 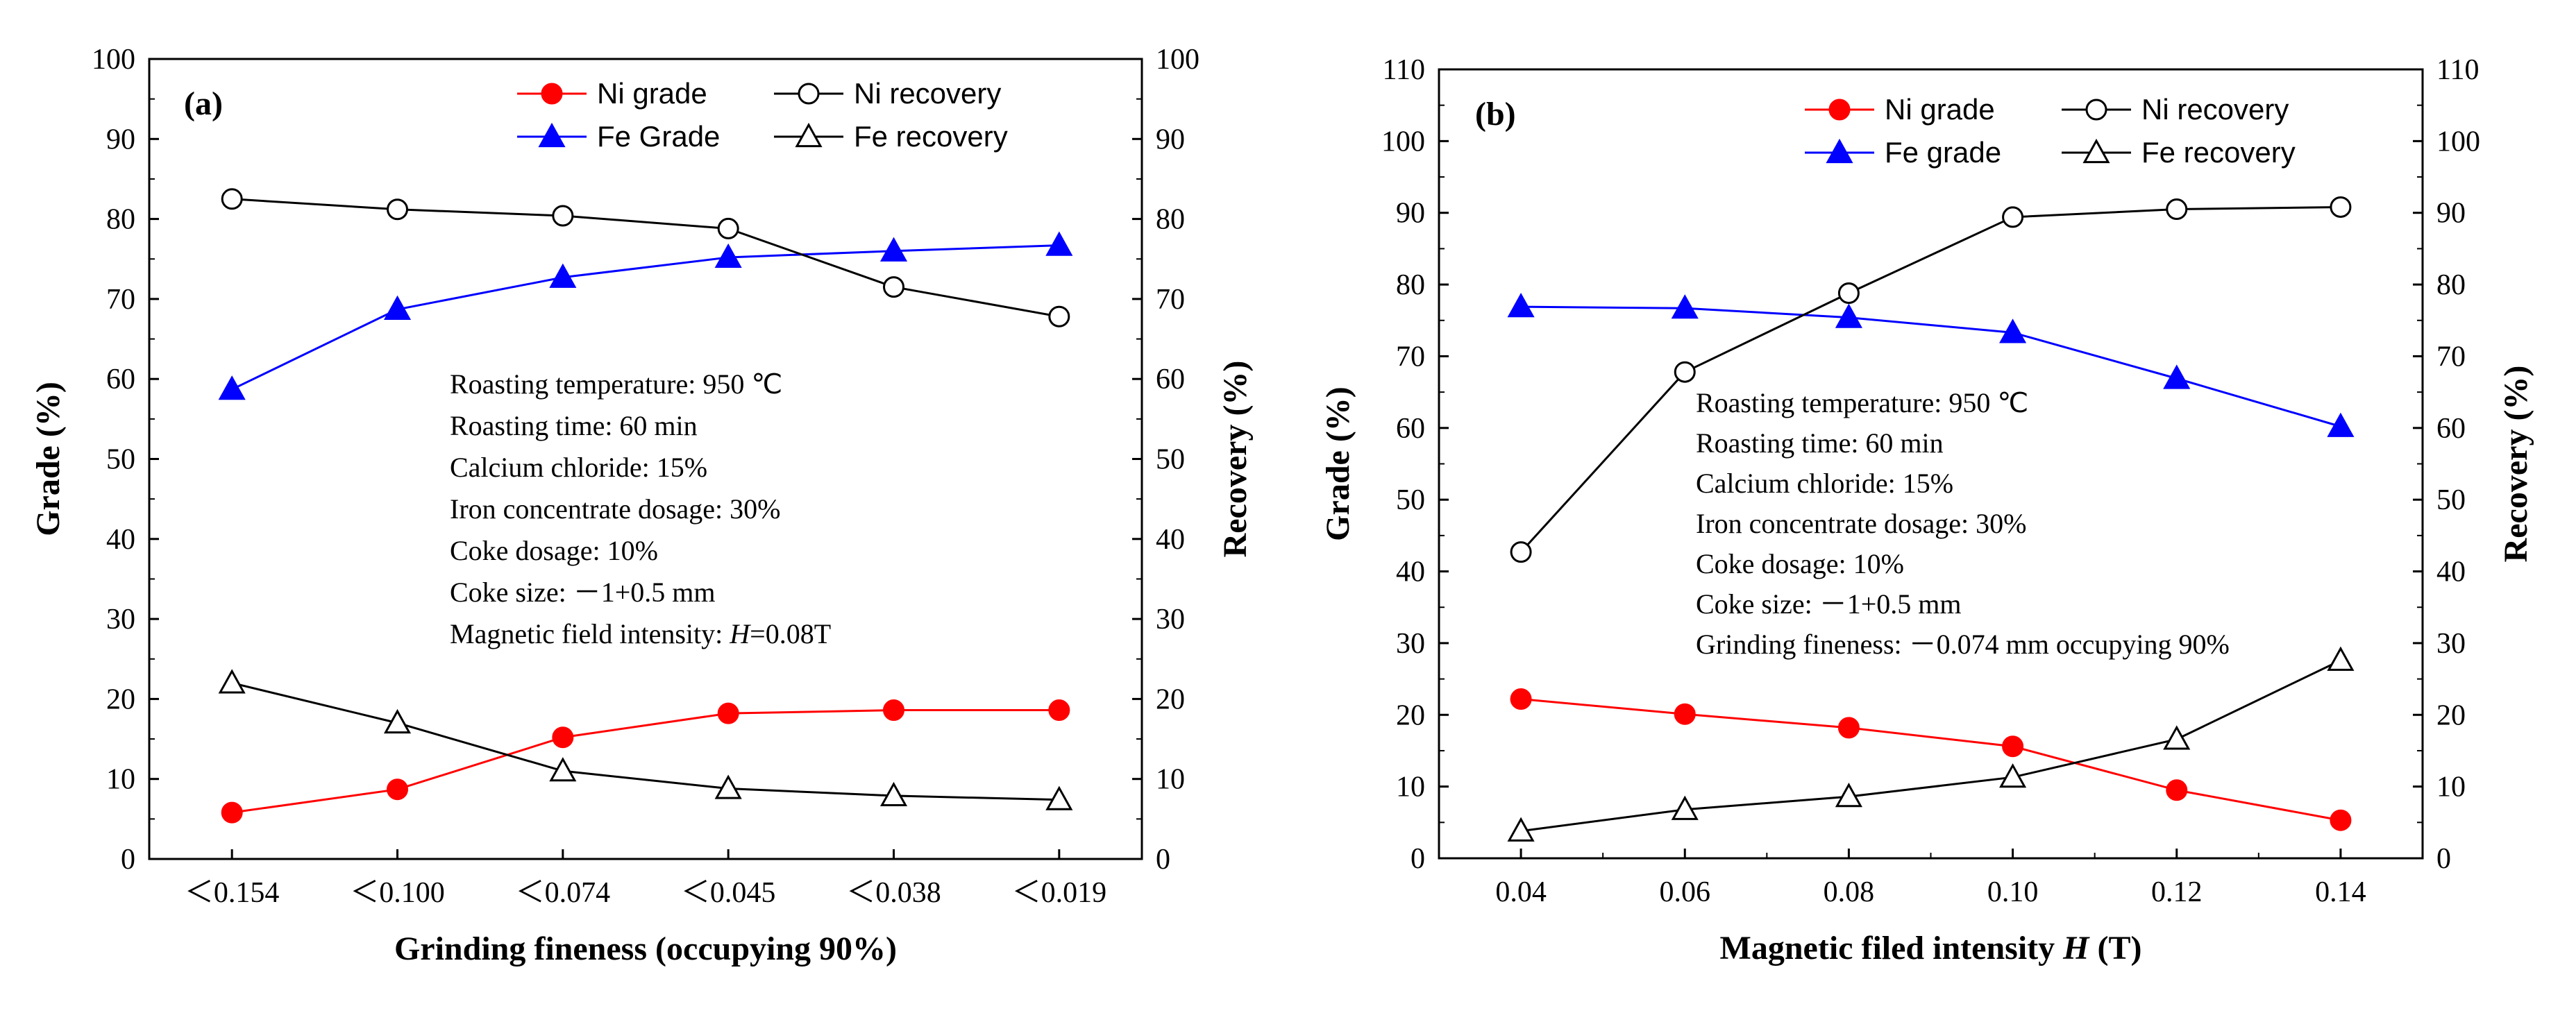 I want to click on panel-b-left-tick-label: 30, so click(x=1410, y=644).